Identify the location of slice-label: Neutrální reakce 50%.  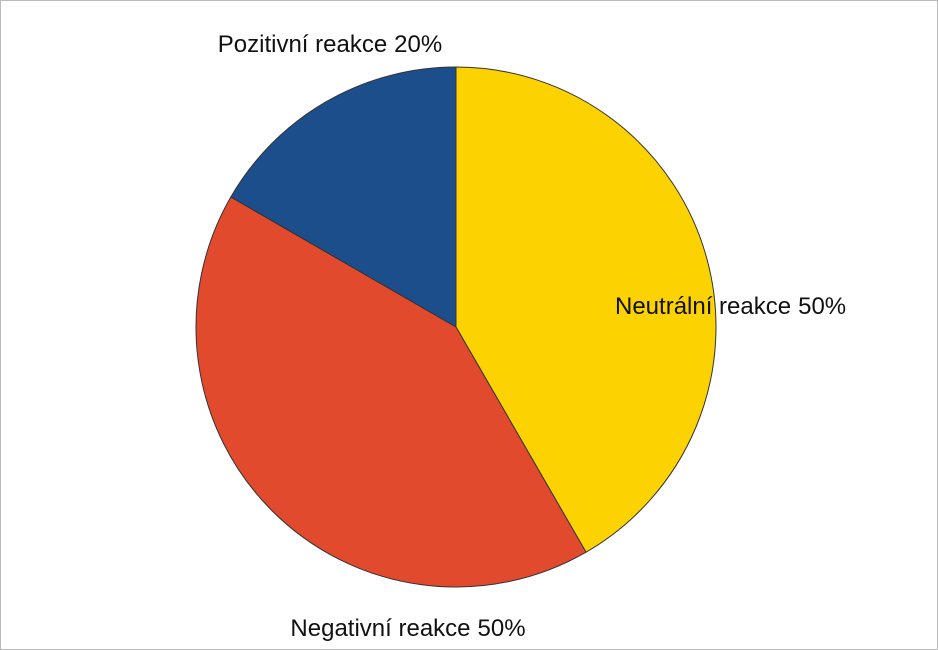
(730, 306).